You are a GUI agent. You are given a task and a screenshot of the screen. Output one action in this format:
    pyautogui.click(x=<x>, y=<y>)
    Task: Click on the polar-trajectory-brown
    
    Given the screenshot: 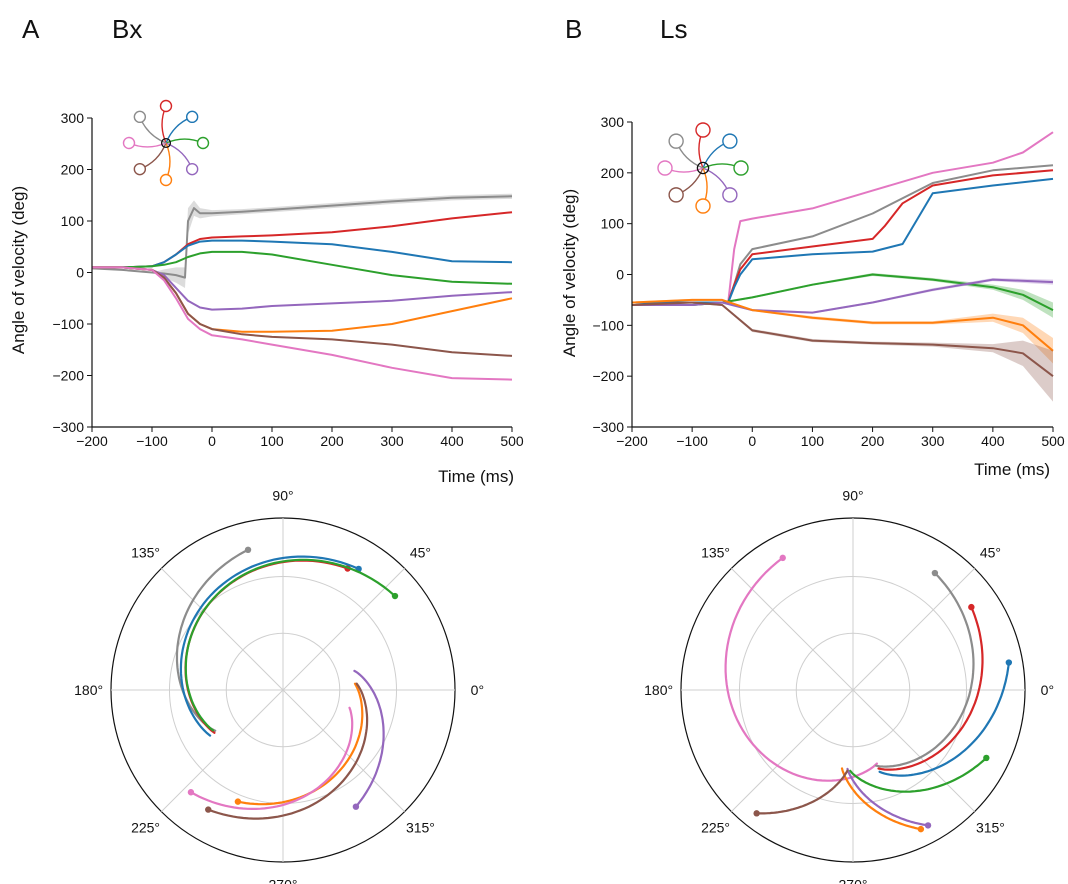 What is the action you would take?
    pyautogui.click(x=288, y=751)
    